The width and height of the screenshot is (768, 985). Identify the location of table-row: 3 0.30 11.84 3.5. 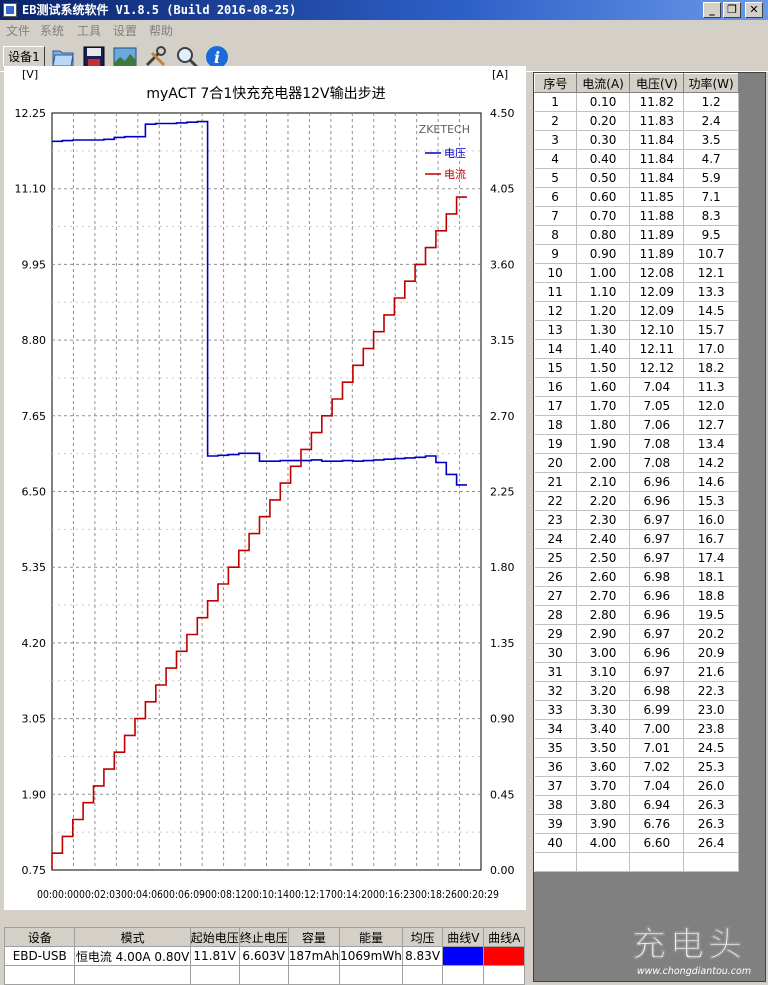
(636, 140).